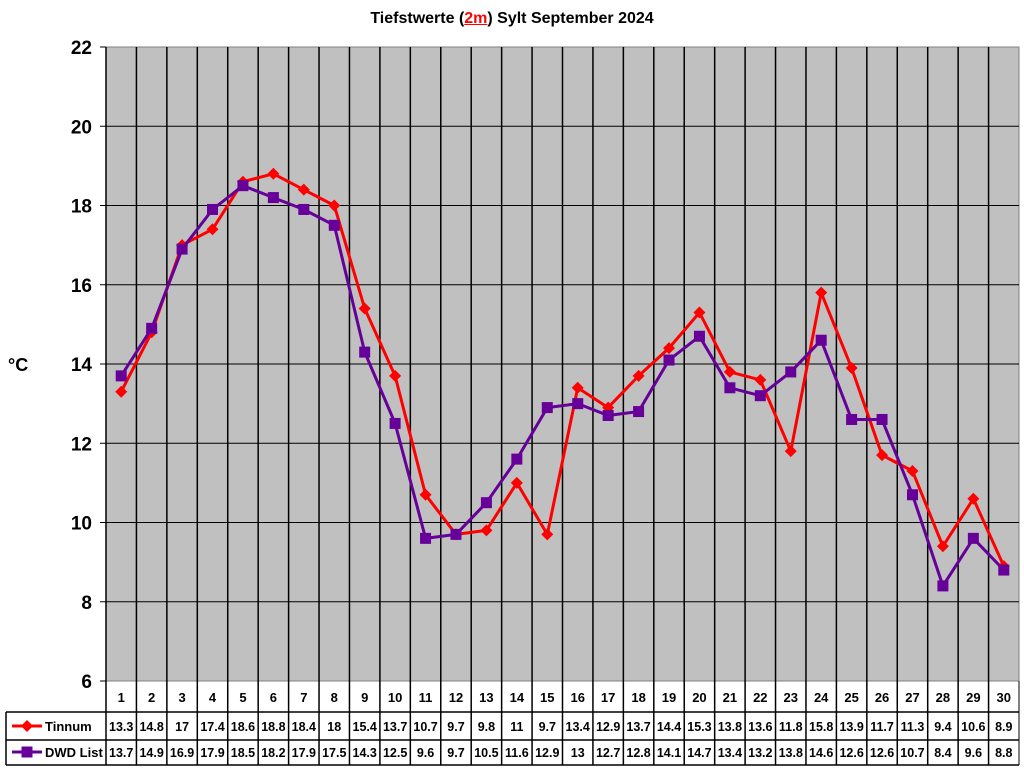 This screenshot has width=1024, height=768. Describe the element at coordinates (243, 727) in the screenshot. I see `table-cell: 18.6` at that location.